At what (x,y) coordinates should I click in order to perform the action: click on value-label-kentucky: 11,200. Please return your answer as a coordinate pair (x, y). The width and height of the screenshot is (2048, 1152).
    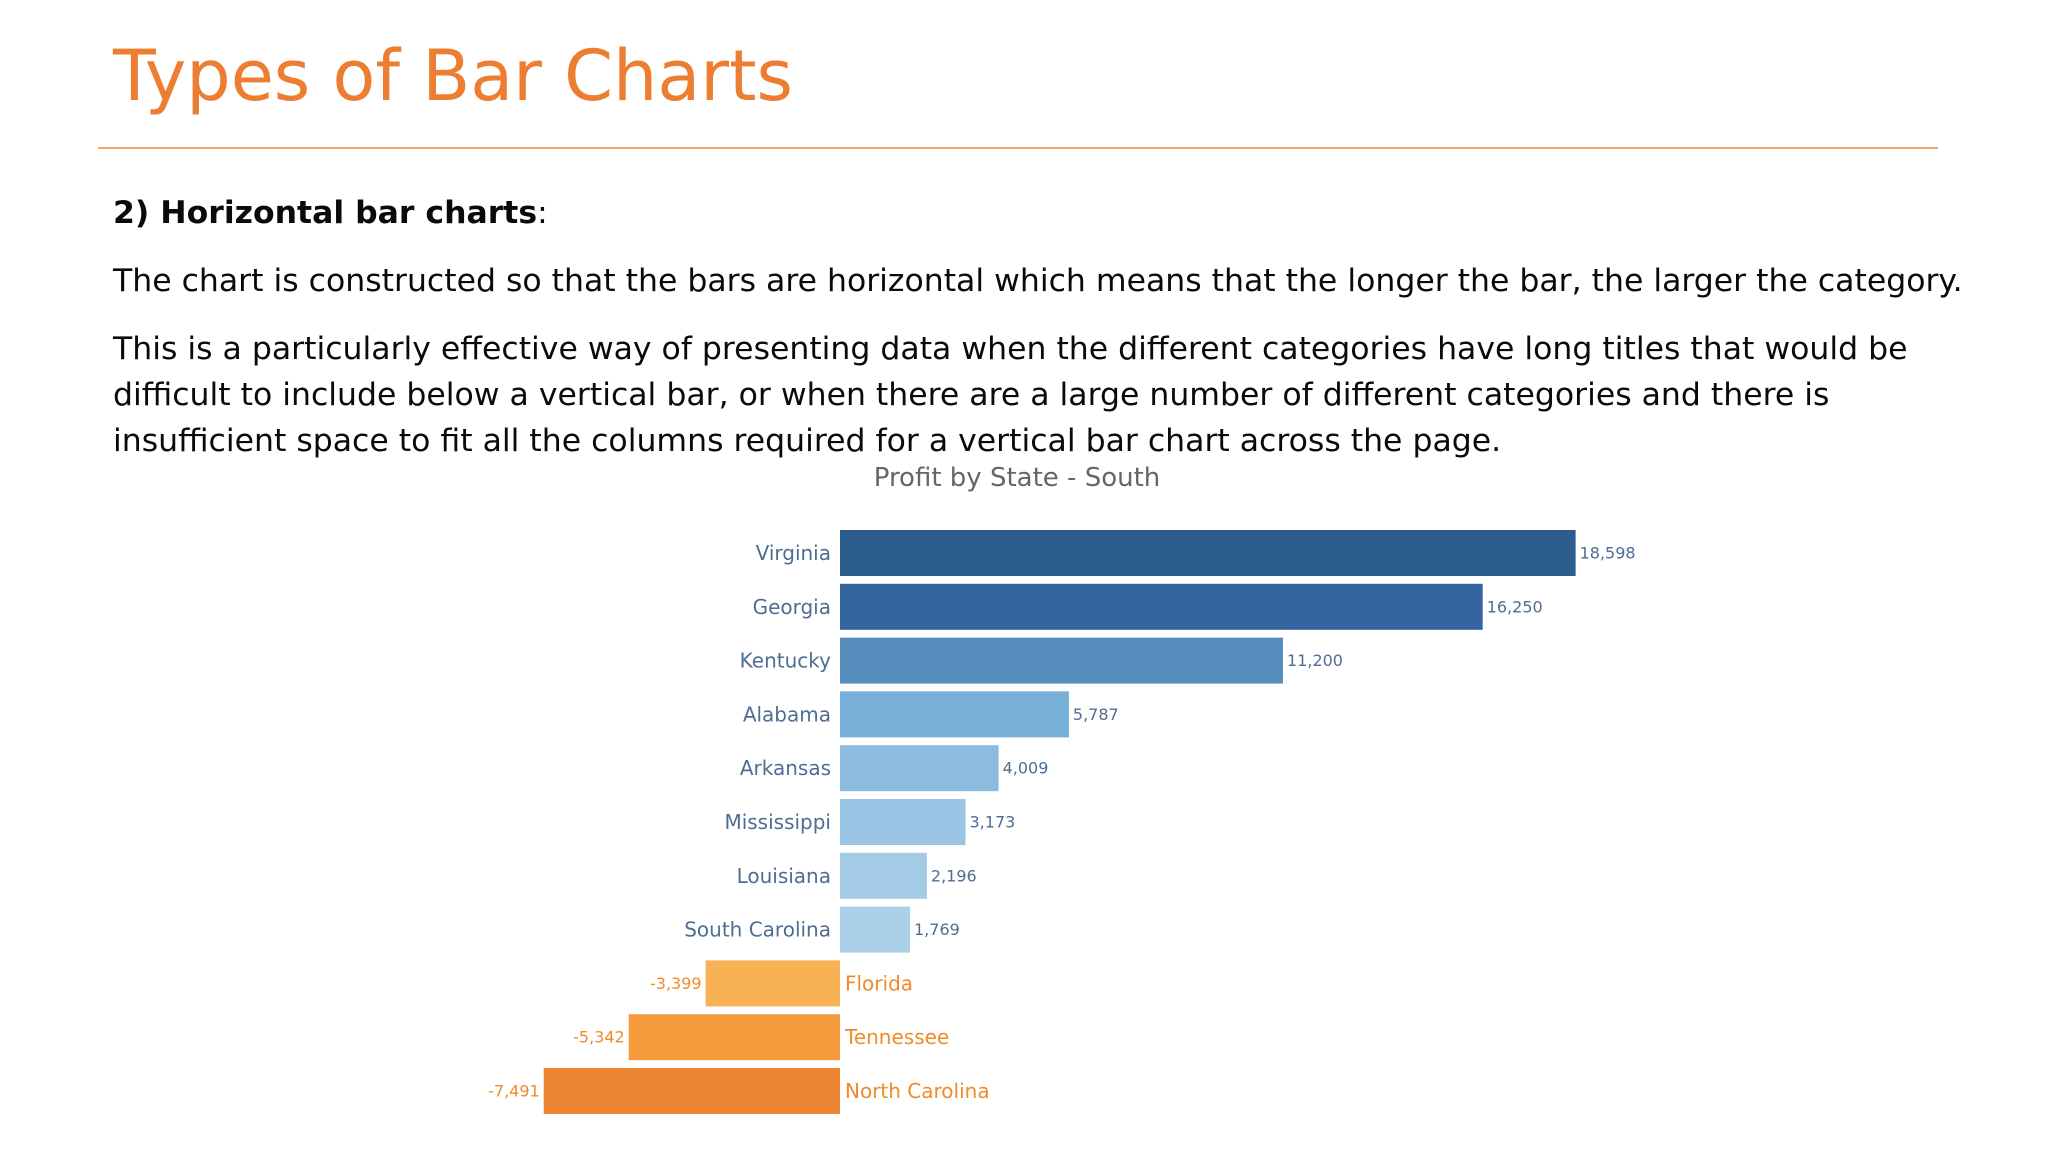
    Looking at the image, I should click on (1315, 660).